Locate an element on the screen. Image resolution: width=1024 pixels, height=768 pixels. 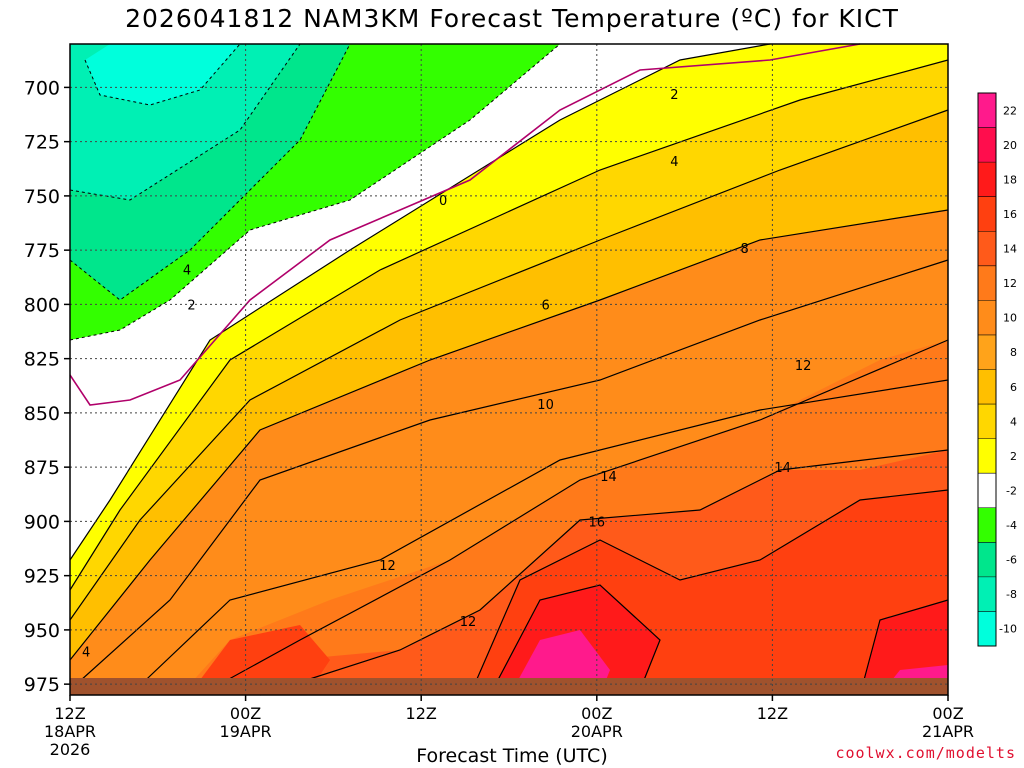
colorbar-label: 18 is located at coordinates (1010, 179).